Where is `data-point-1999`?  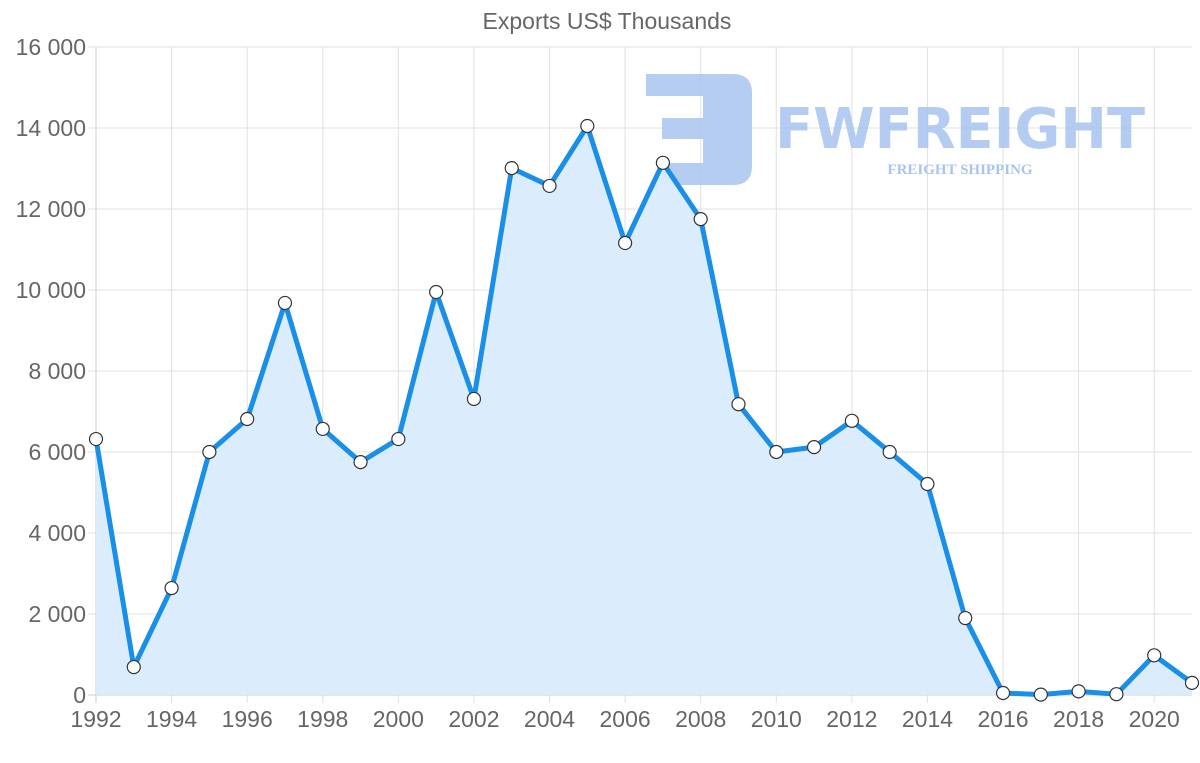
data-point-1999 is located at coordinates (360, 462).